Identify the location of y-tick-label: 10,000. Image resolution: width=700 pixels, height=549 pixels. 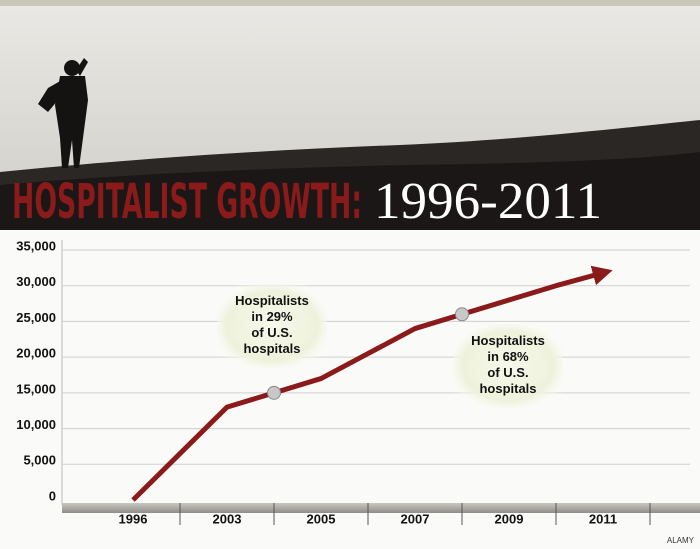
(36, 424).